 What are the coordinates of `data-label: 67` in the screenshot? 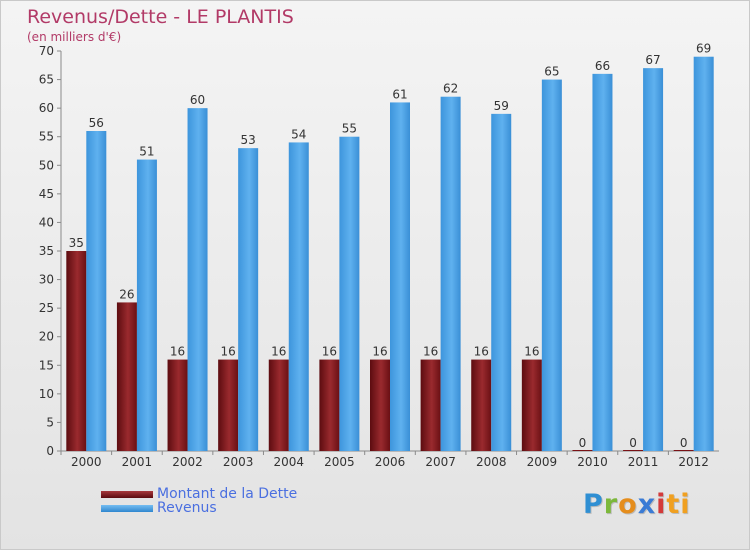 It's located at (652, 60).